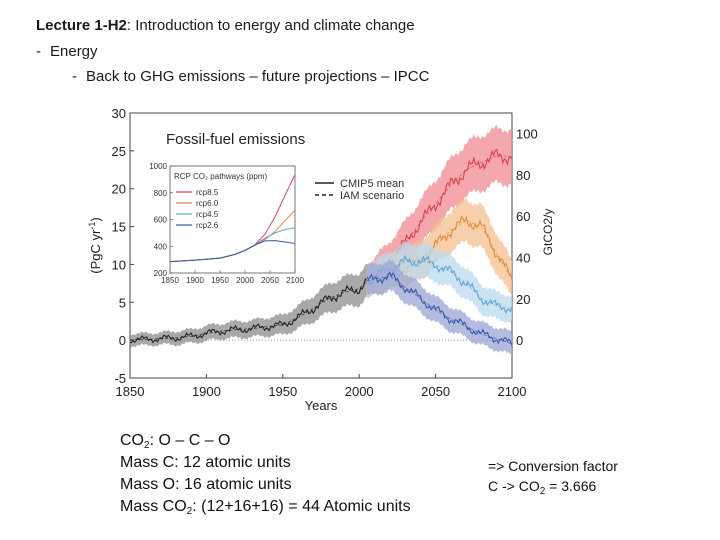  I want to click on co2-subscript: 2, so click(147, 445).